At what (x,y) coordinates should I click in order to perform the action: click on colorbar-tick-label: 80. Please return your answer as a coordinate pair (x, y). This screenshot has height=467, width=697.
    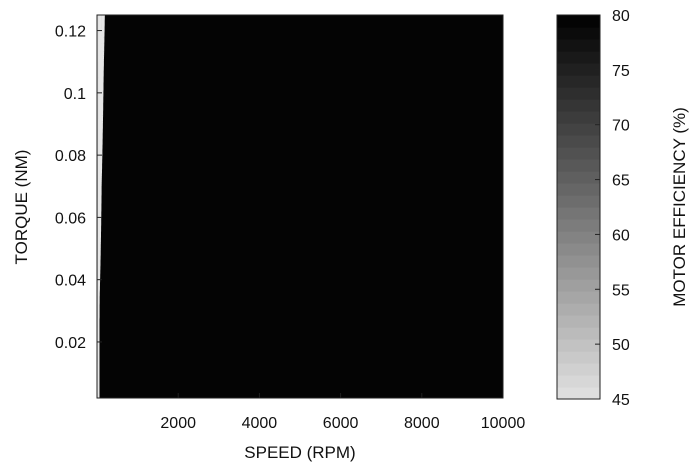
    Looking at the image, I should click on (621, 16).